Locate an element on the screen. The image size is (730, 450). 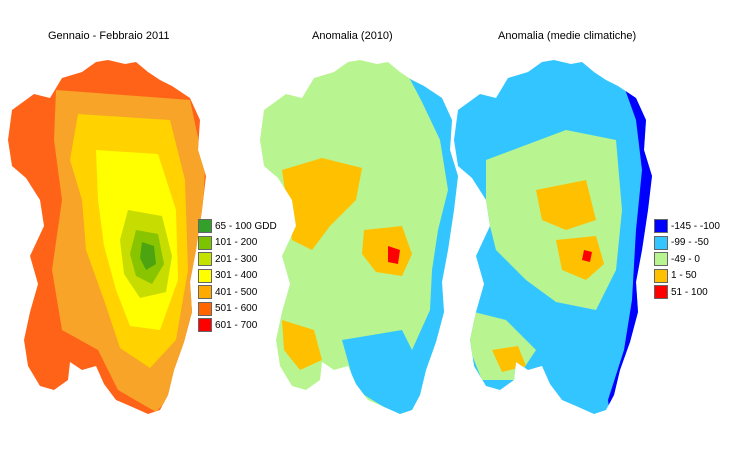
legend-item: 501 - 600 is located at coordinates (237, 309).